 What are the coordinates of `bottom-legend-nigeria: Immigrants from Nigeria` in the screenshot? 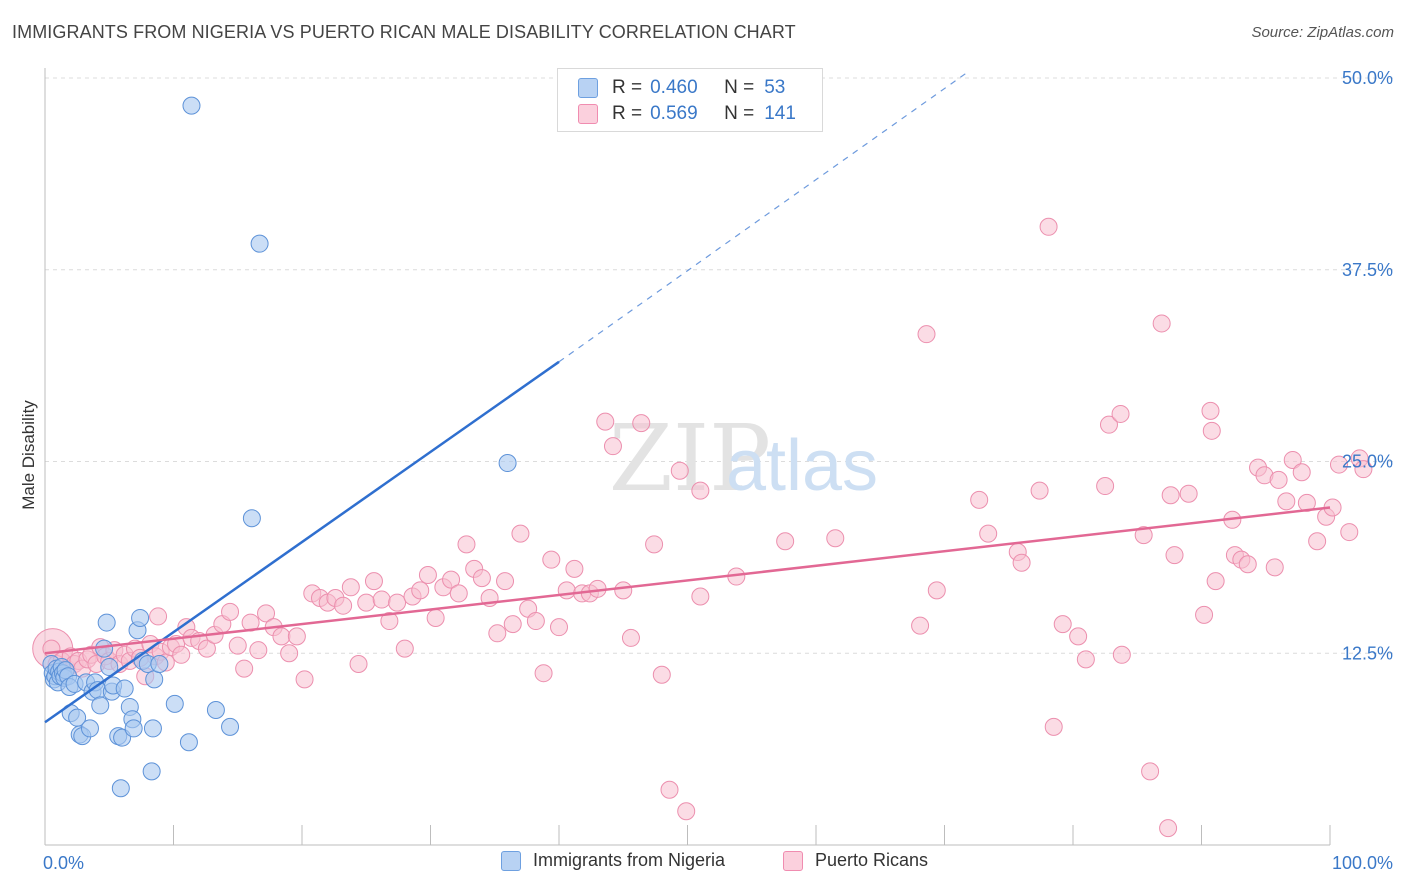 It's located at (613, 860).